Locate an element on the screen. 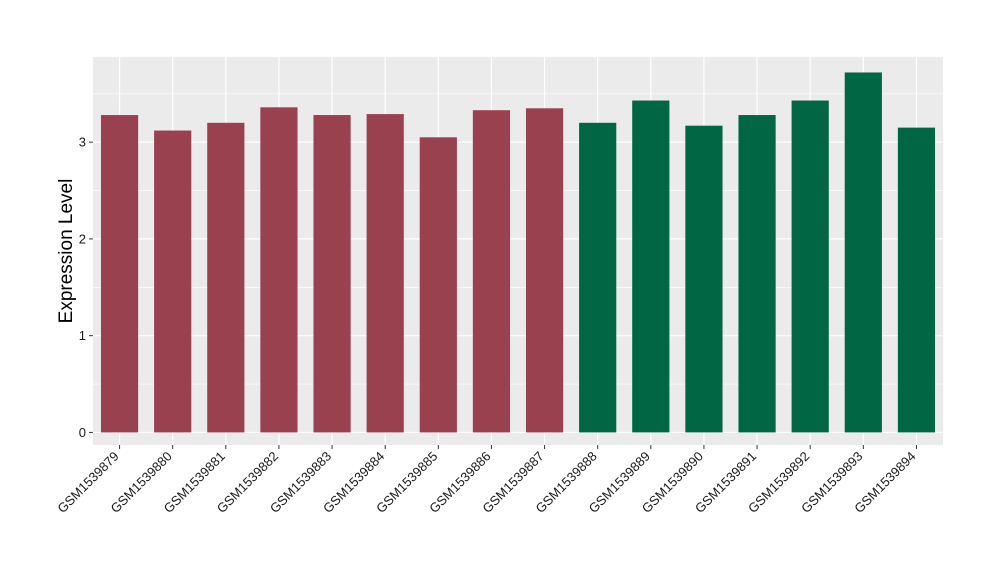 This screenshot has height=580, width=1000. y-tick-label: 1 is located at coordinates (82, 335).